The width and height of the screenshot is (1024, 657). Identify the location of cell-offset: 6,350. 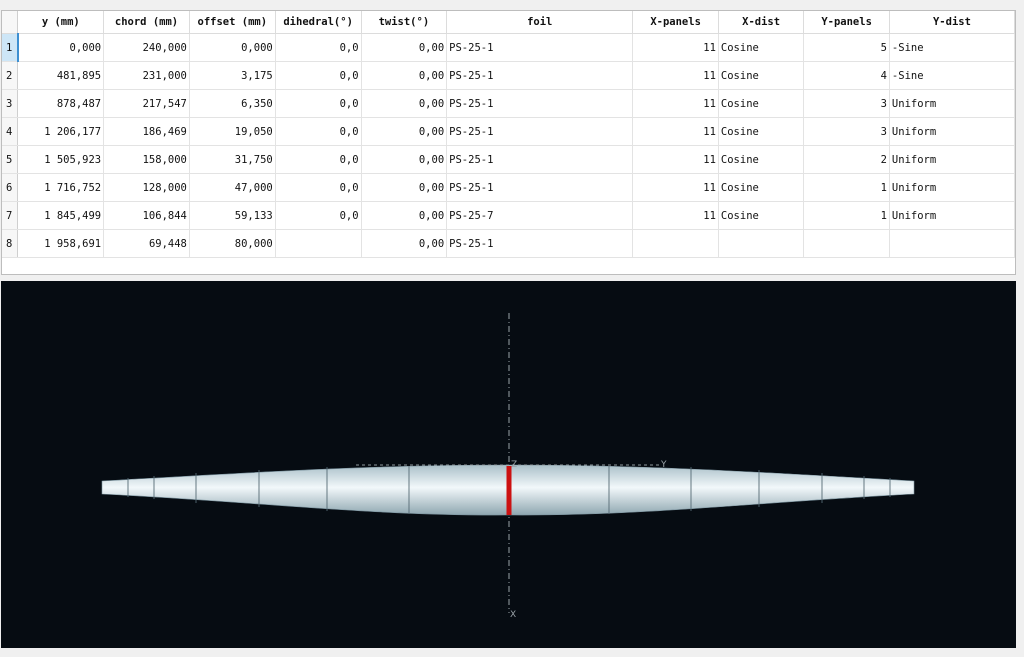
(232, 103).